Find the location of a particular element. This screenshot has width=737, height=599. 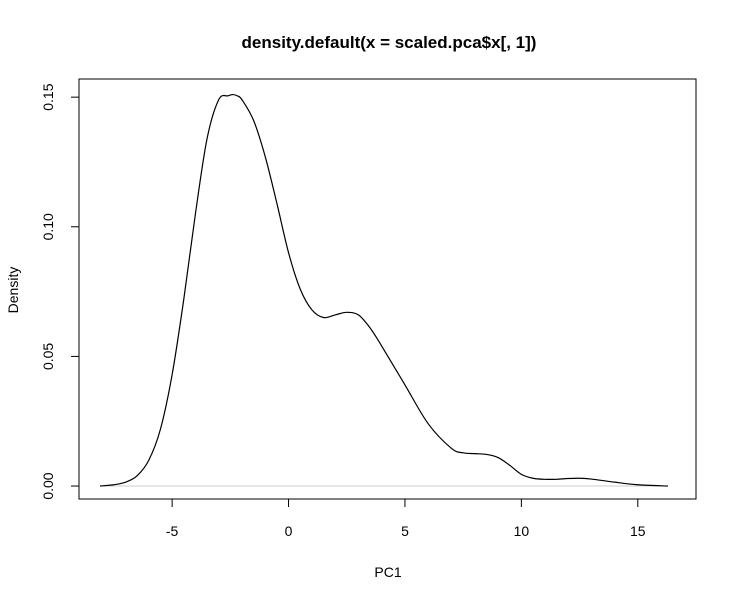

y-tick-label: 0.10 is located at coordinates (48, 226).